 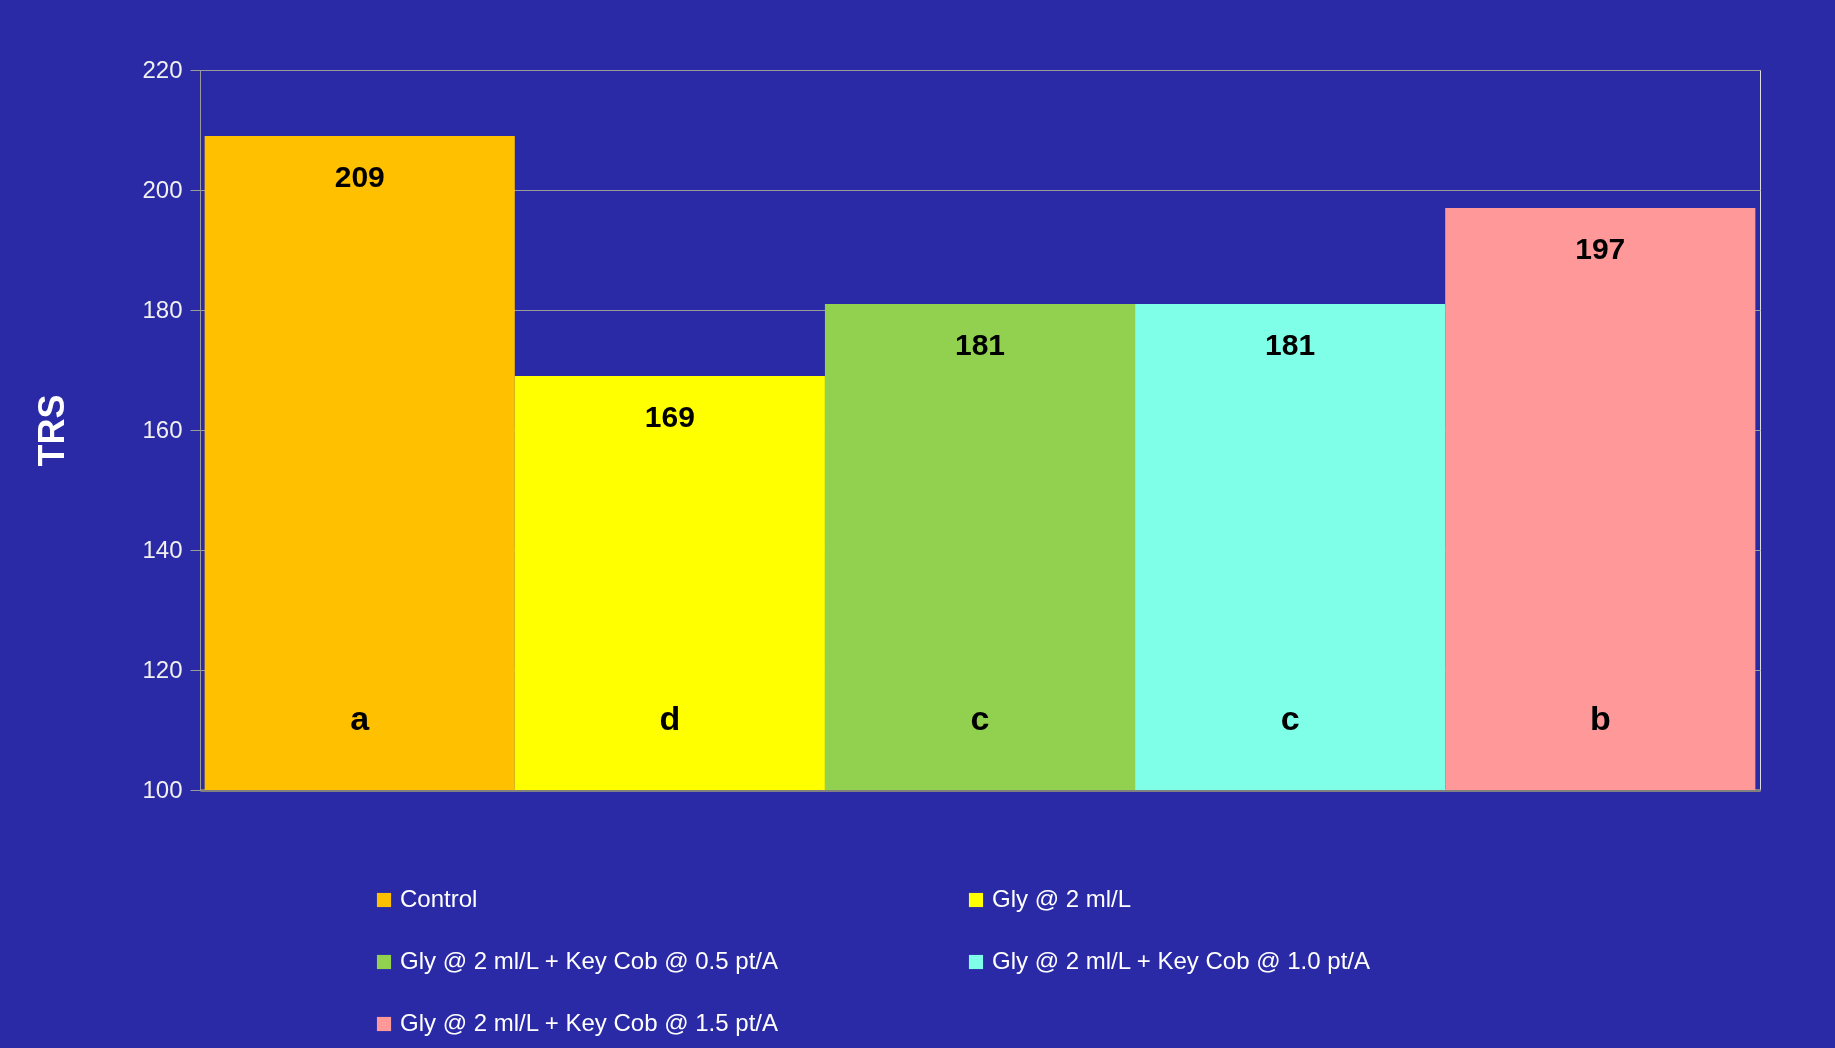 What do you see at coordinates (162, 789) in the screenshot?
I see `y-tick-label: 100` at bounding box center [162, 789].